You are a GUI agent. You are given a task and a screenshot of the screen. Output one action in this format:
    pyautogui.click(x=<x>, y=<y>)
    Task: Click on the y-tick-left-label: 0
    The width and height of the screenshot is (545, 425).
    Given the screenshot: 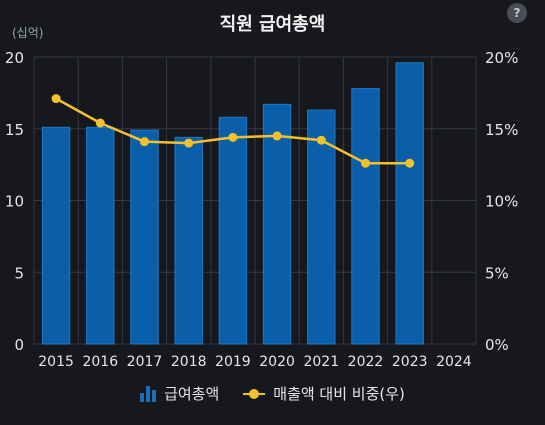 What is the action you would take?
    pyautogui.click(x=19, y=345)
    